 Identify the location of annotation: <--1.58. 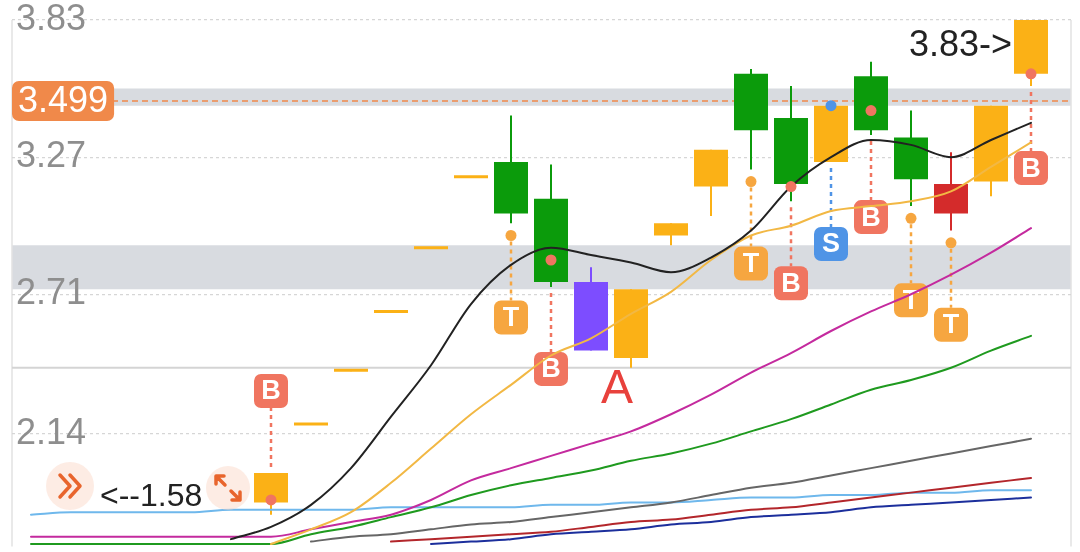
(151, 495).